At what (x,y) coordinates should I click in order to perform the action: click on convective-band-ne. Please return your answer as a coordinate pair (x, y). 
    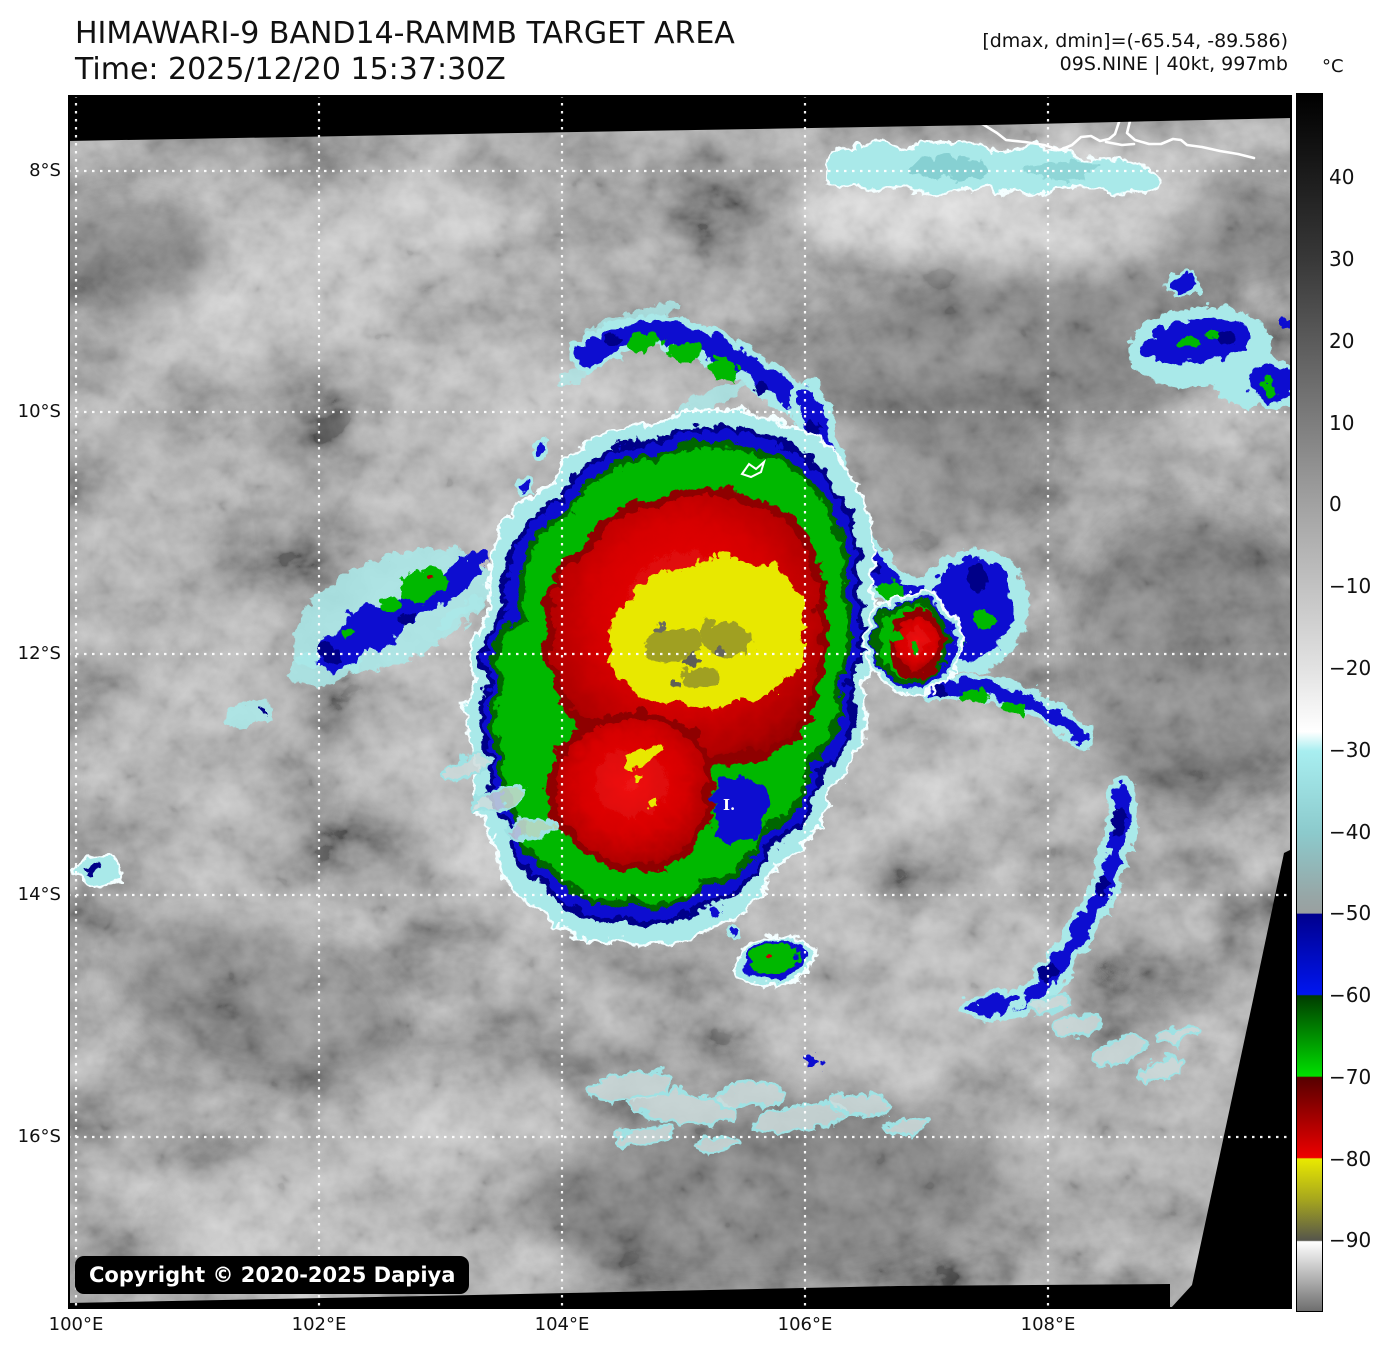
    Looking at the image, I should click on (679, 356).